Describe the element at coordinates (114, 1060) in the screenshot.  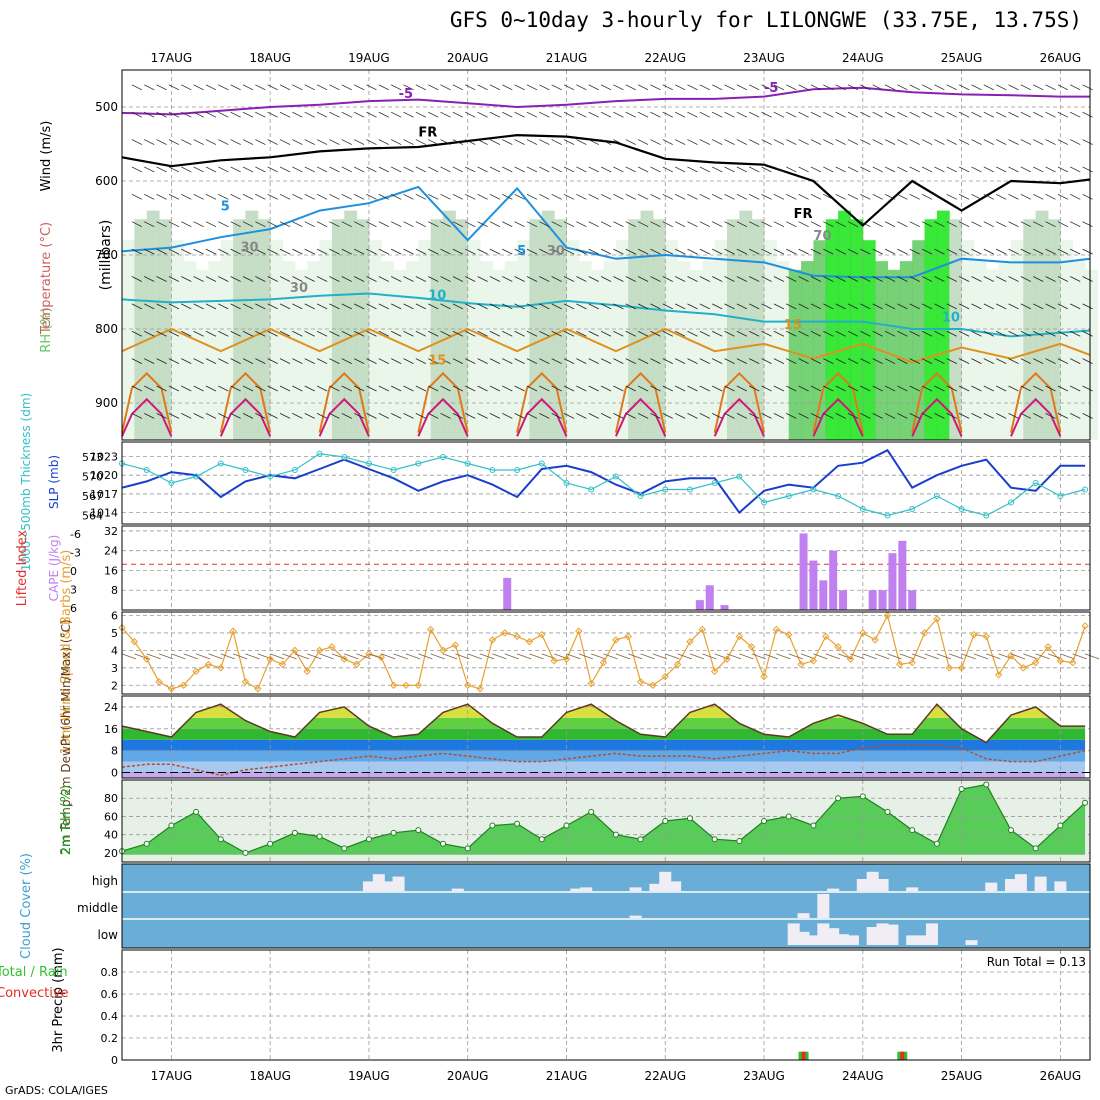
I see `y-tick-label-precip: 0` at that location.